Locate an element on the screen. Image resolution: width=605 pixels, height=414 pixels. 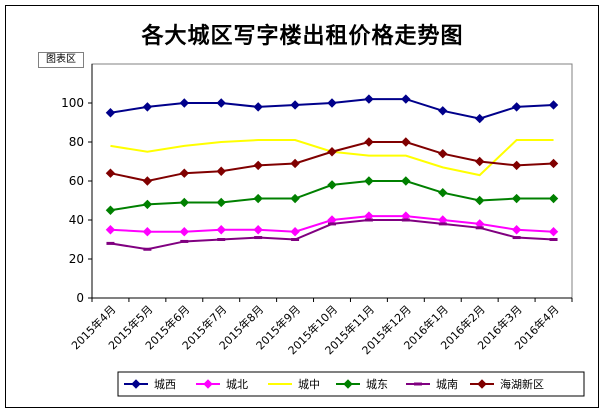
plot-area-tag: 图表区 is located at coordinates (61, 60).